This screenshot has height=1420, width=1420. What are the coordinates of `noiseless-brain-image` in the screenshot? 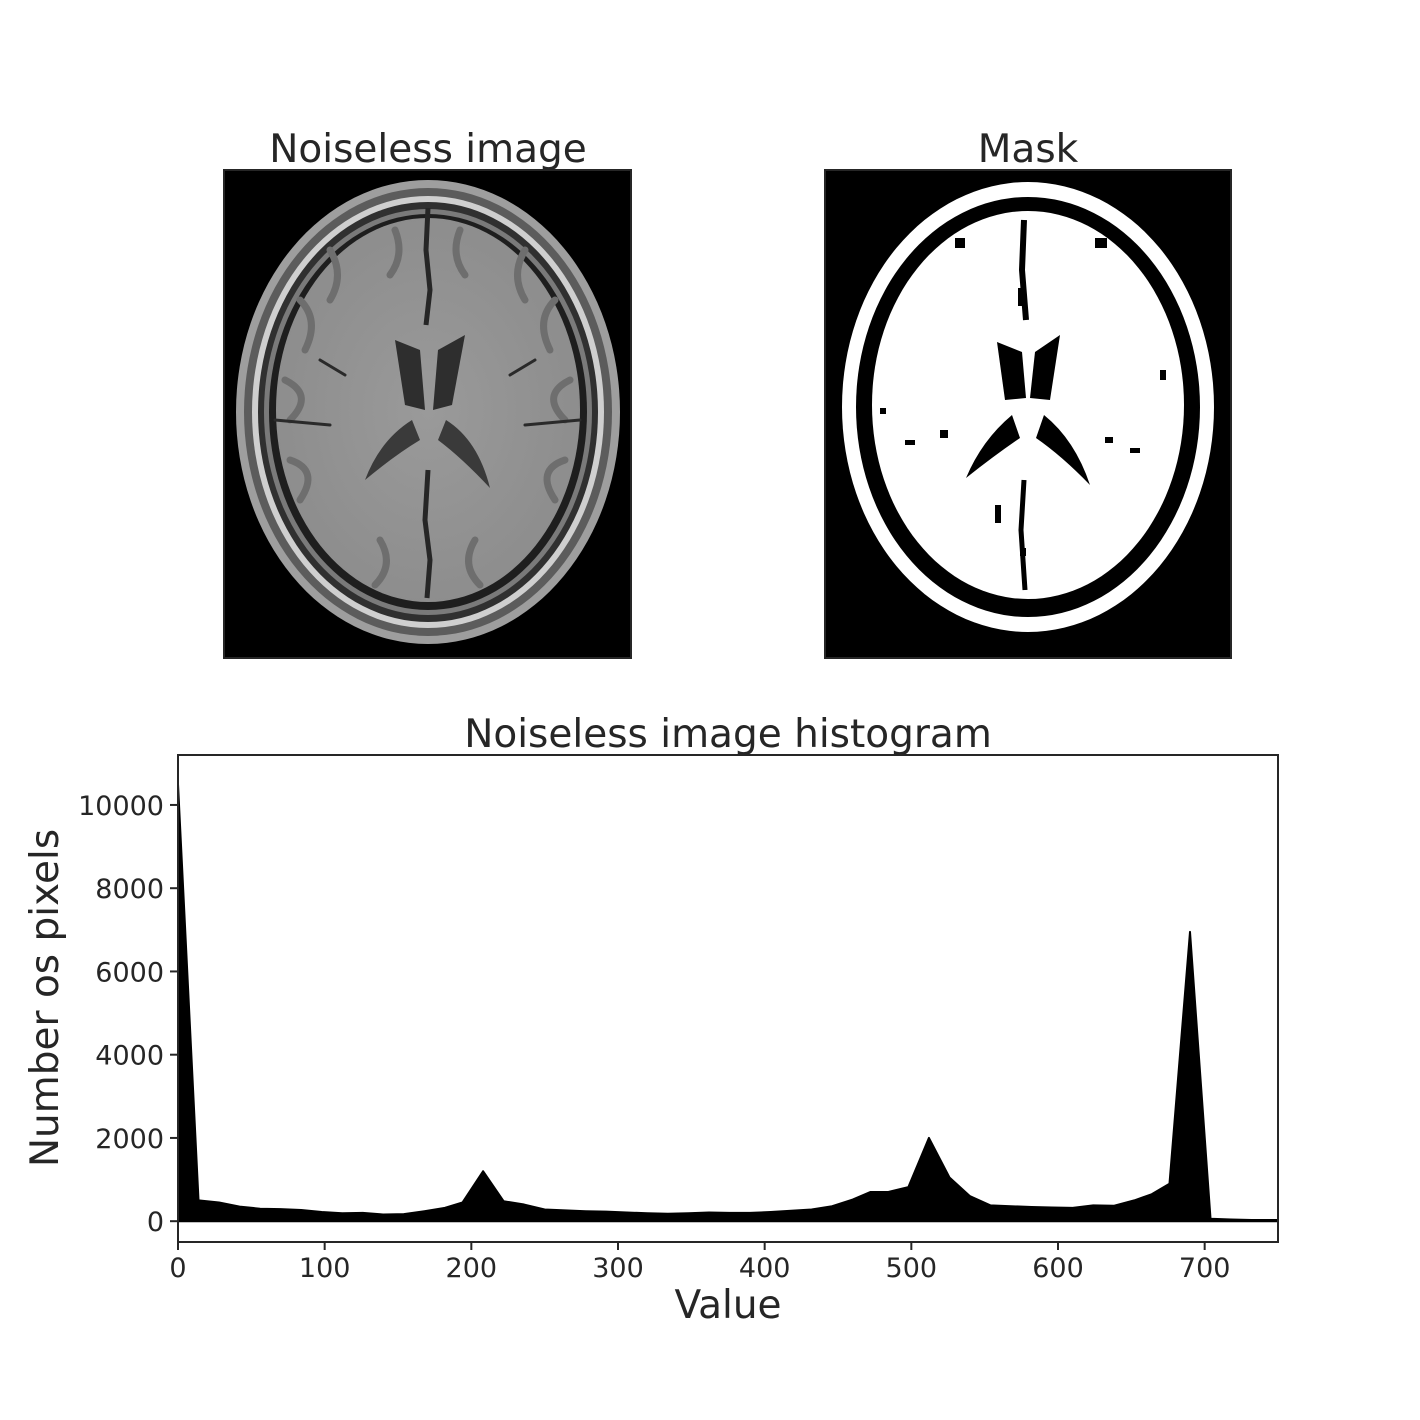 It's located at (427, 414).